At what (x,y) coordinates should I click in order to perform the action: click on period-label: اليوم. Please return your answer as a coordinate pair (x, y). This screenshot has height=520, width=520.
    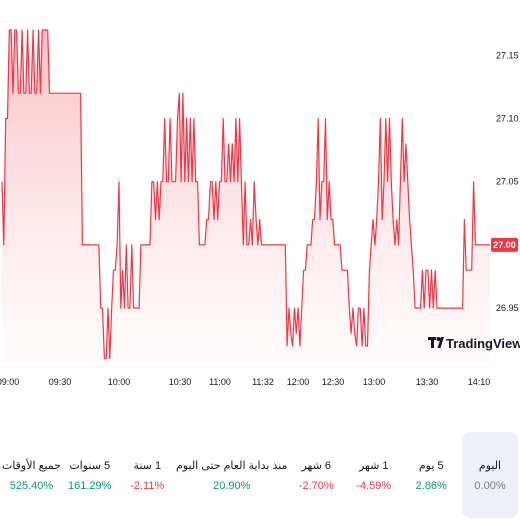
    Looking at the image, I should click on (490, 465).